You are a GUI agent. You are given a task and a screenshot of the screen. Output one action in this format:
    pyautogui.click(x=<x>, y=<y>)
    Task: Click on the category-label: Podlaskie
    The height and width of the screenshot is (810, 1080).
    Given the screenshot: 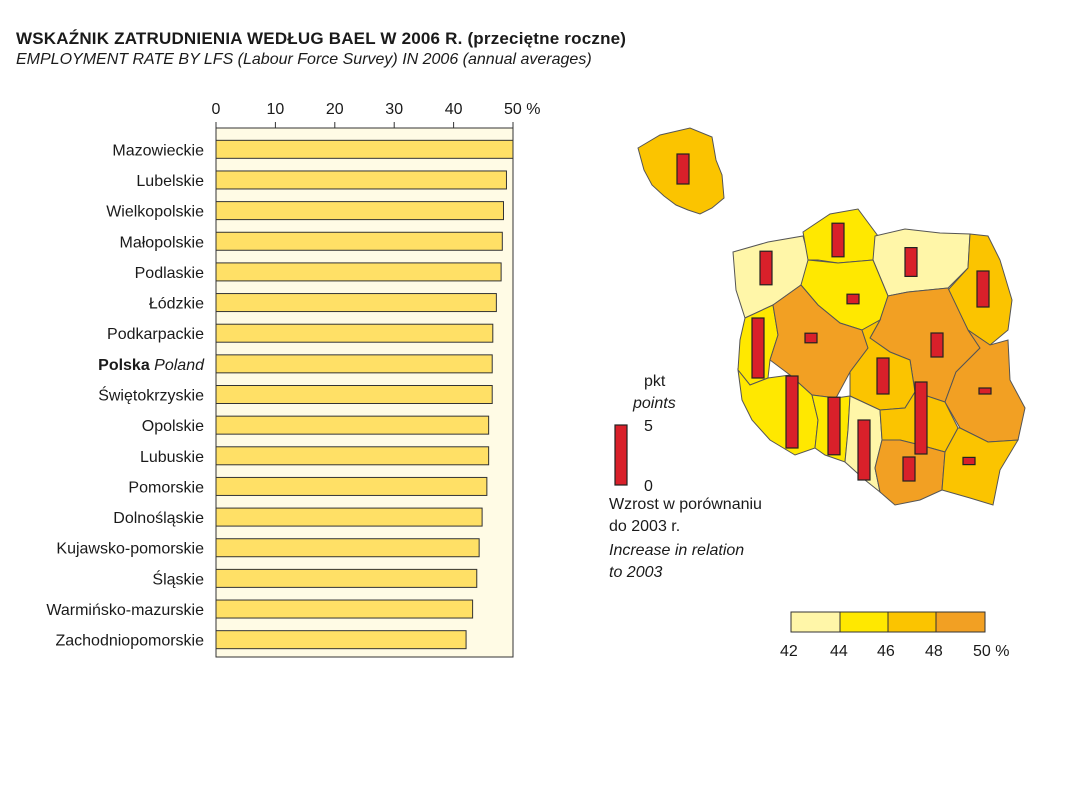 What is the action you would take?
    pyautogui.click(x=169, y=273)
    